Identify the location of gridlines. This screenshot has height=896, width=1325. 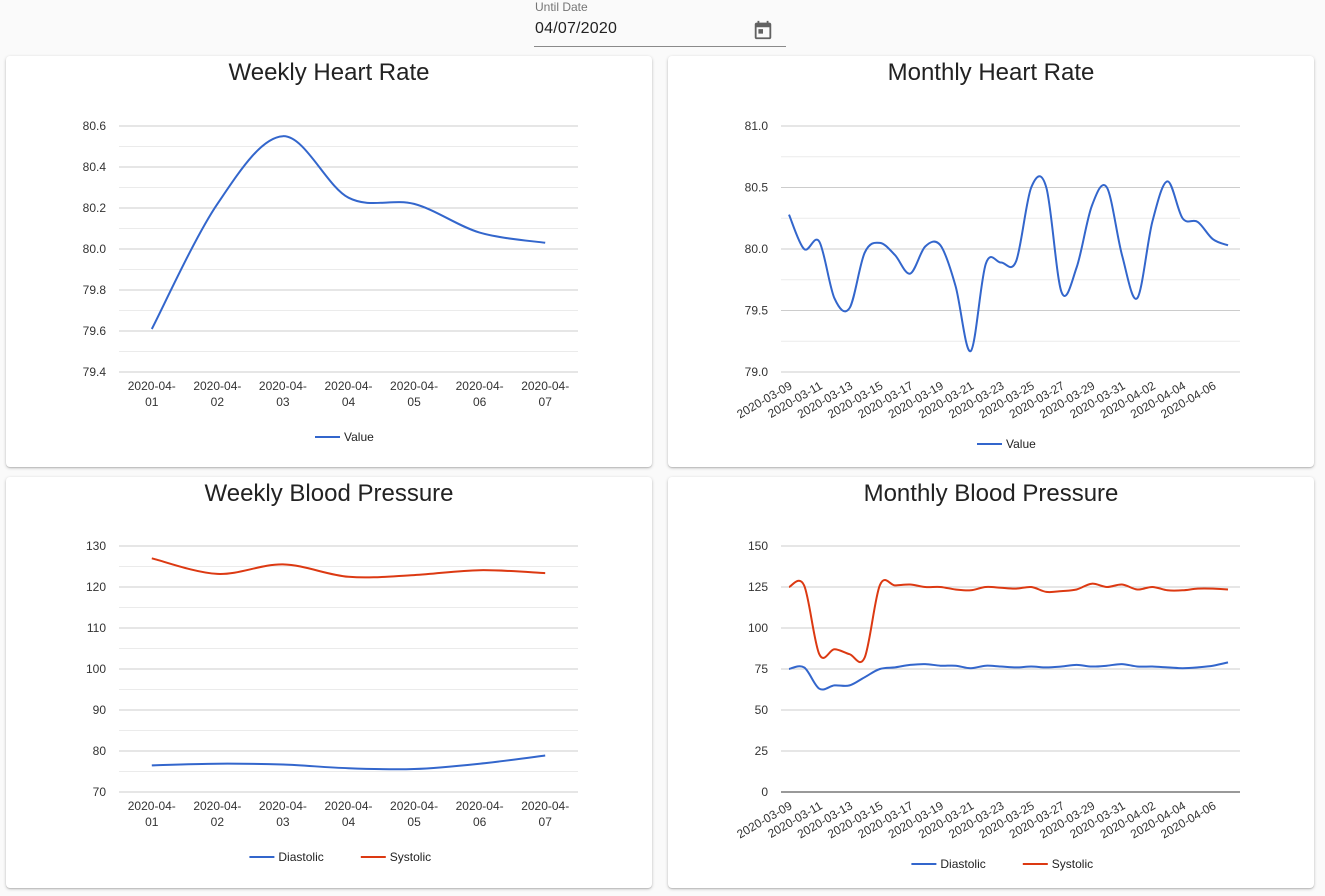
(348, 249).